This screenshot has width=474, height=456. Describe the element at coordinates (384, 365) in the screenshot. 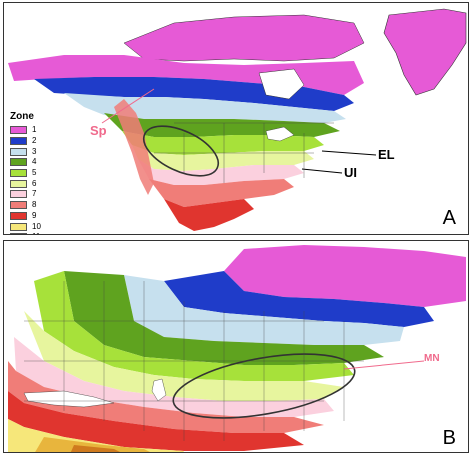

I see `mn-pointer-line` at that location.